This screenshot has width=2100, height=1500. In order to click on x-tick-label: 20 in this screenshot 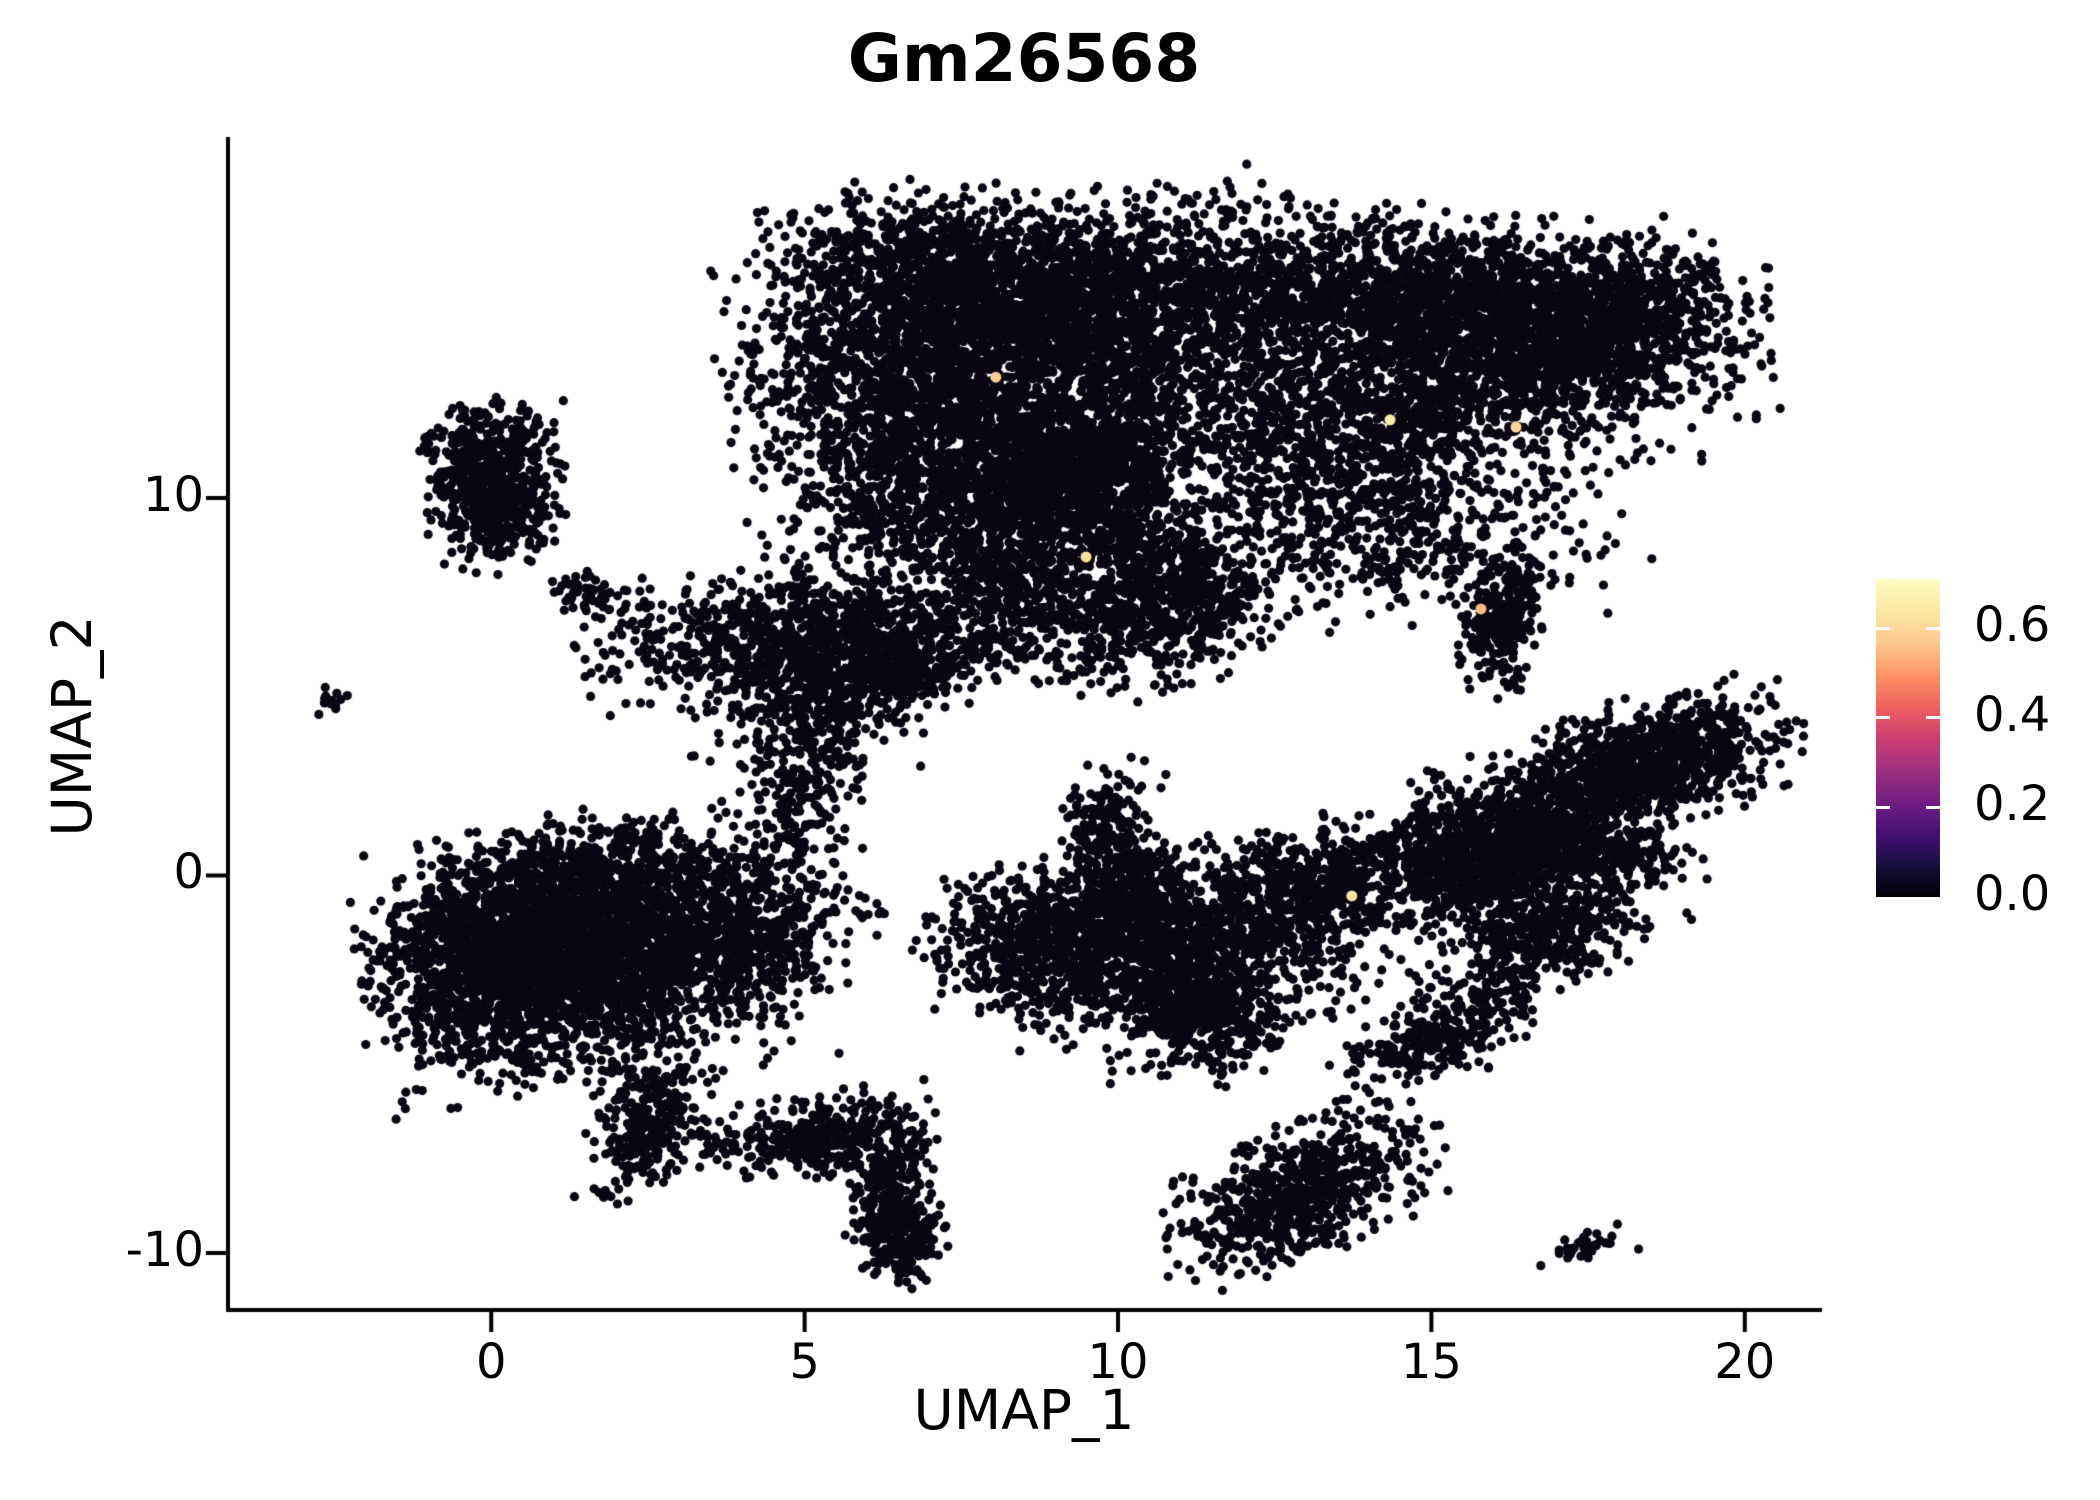, I will do `click(1745, 1362)`.